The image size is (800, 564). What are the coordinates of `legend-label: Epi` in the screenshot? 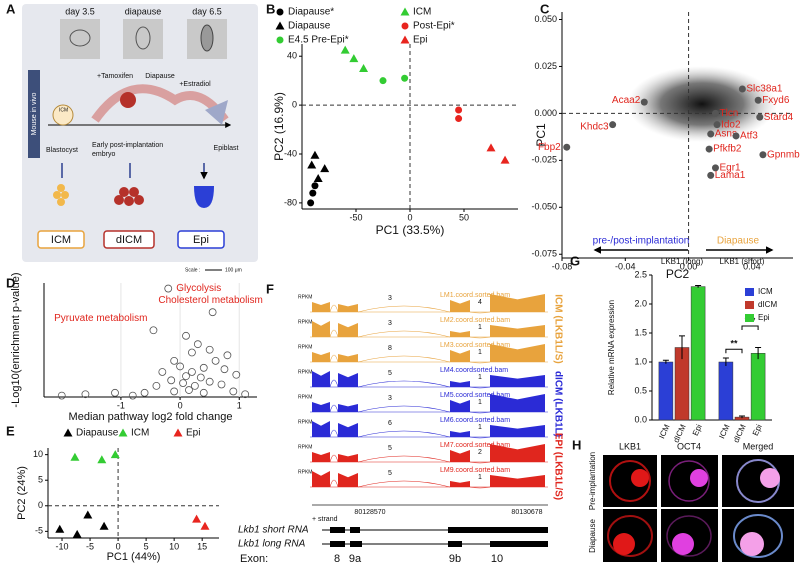 It's located at (420, 40).